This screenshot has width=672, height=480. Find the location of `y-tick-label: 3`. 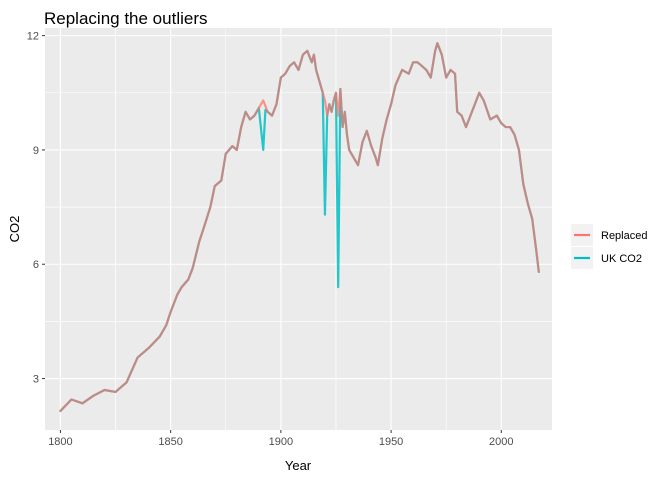

y-tick-label: 3 is located at coordinates (36, 380).